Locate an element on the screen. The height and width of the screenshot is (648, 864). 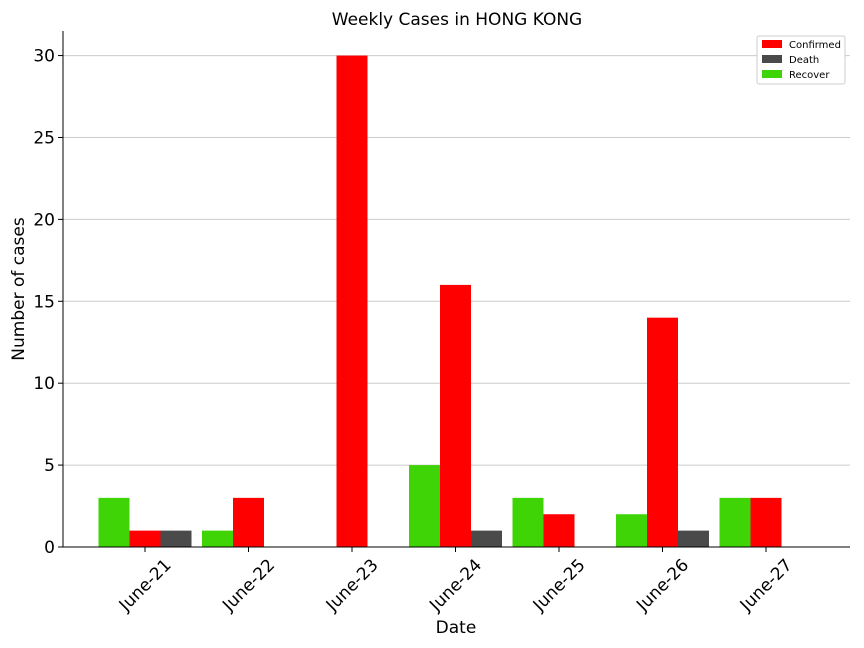
legend-swatch-recover is located at coordinates (772, 74).